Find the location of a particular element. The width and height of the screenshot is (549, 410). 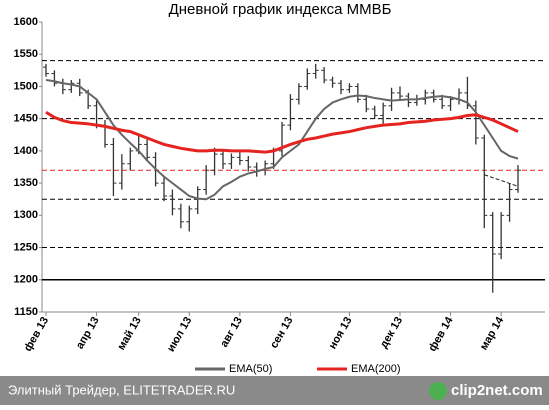

footer-source: Элитный Трейдер, ELITETRADER.RU is located at coordinates (121, 389).